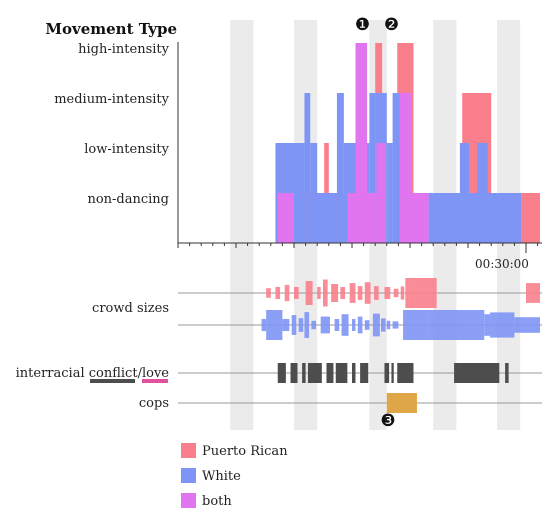 The height and width of the screenshot is (528, 555). What do you see at coordinates (245, 451) in the screenshot?
I see `legend-label-puerto-rican: Puerto Rican` at bounding box center [245, 451].